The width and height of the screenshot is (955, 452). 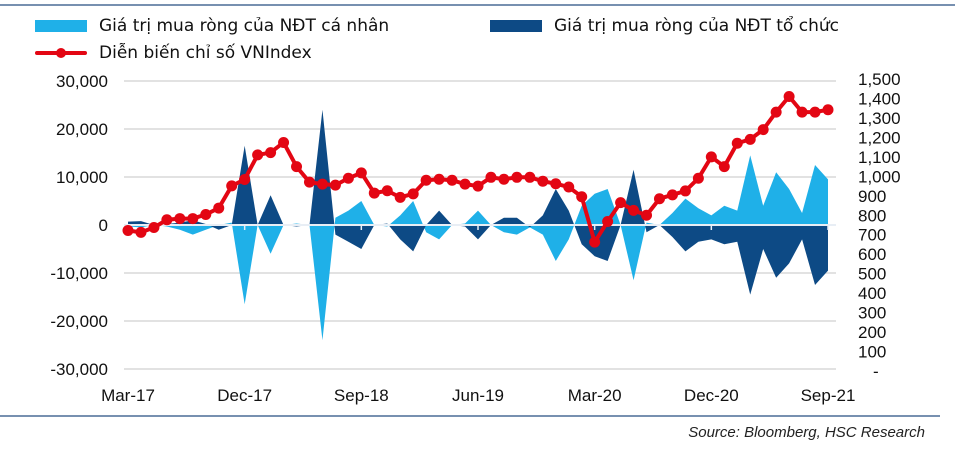 I want to click on left-tick-label: 30,000, so click(x=82, y=81).